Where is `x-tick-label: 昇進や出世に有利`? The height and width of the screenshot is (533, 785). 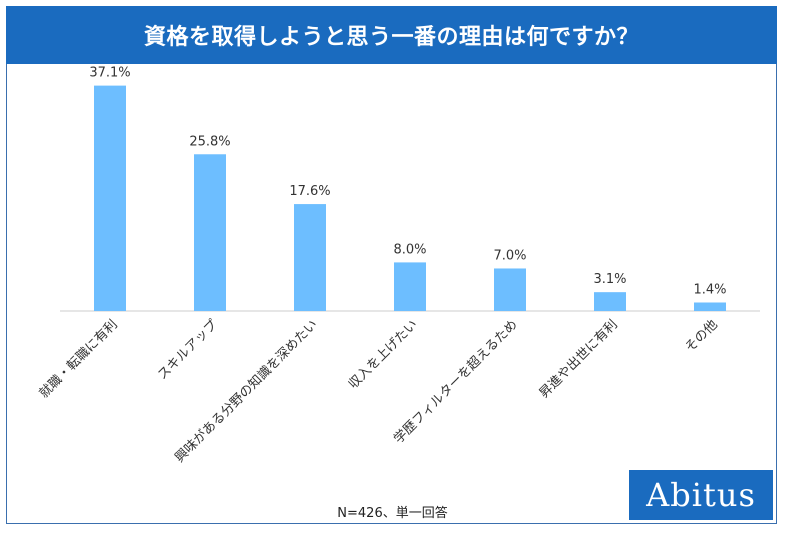 x-tick-label: 昇進や出世に有利 is located at coordinates (579, 359).